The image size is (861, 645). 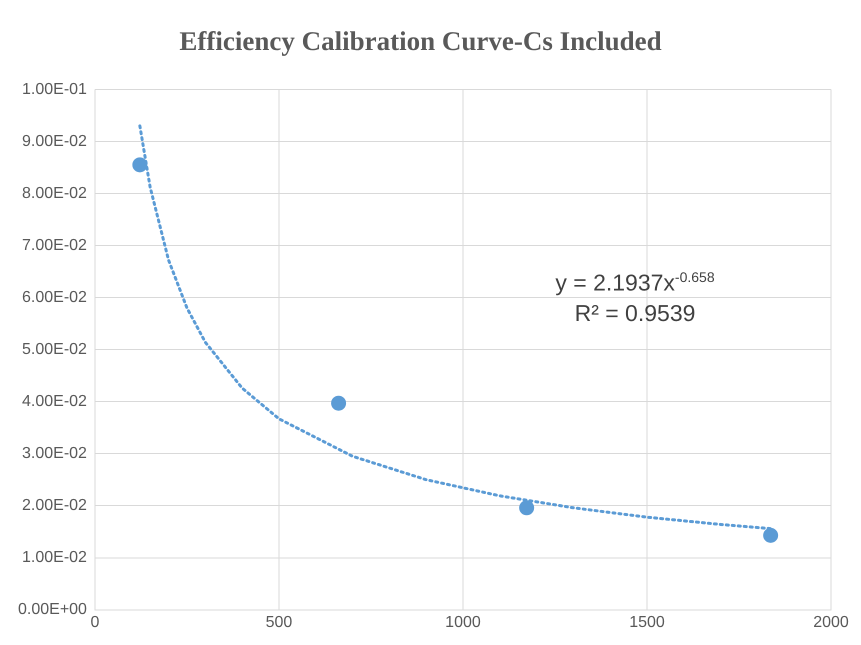 I want to click on annotation: R² = 0.9539, so click(x=635, y=313).